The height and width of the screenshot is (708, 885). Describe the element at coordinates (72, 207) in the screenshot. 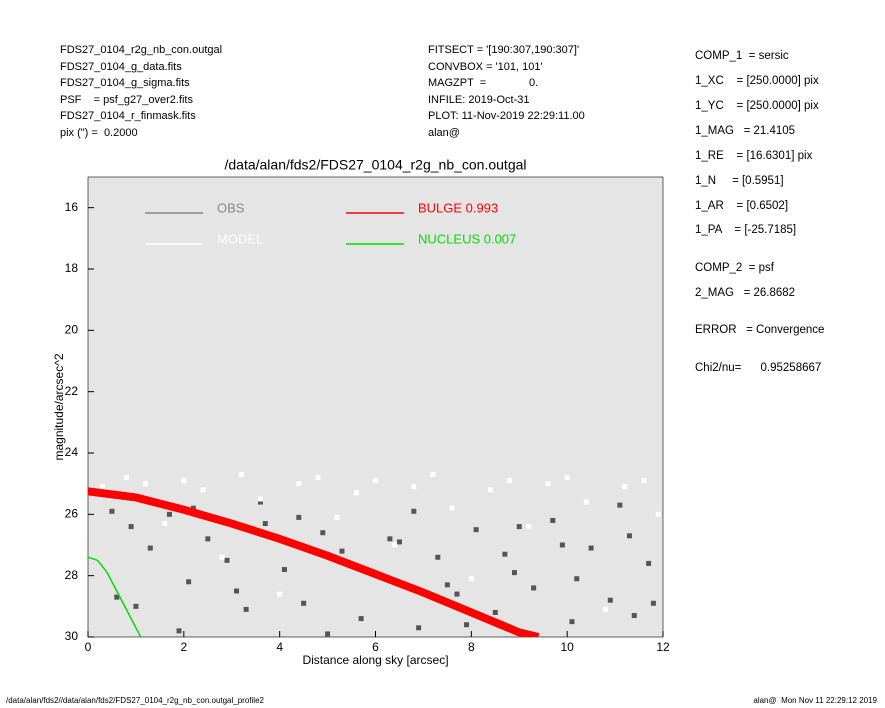

I see `y-tick-label: 16` at that location.